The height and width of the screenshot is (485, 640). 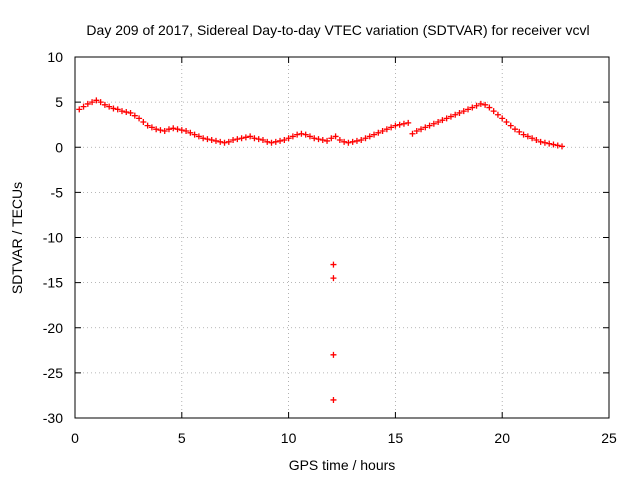 What do you see at coordinates (182, 438) in the screenshot?
I see `x-tick-label: 5` at bounding box center [182, 438].